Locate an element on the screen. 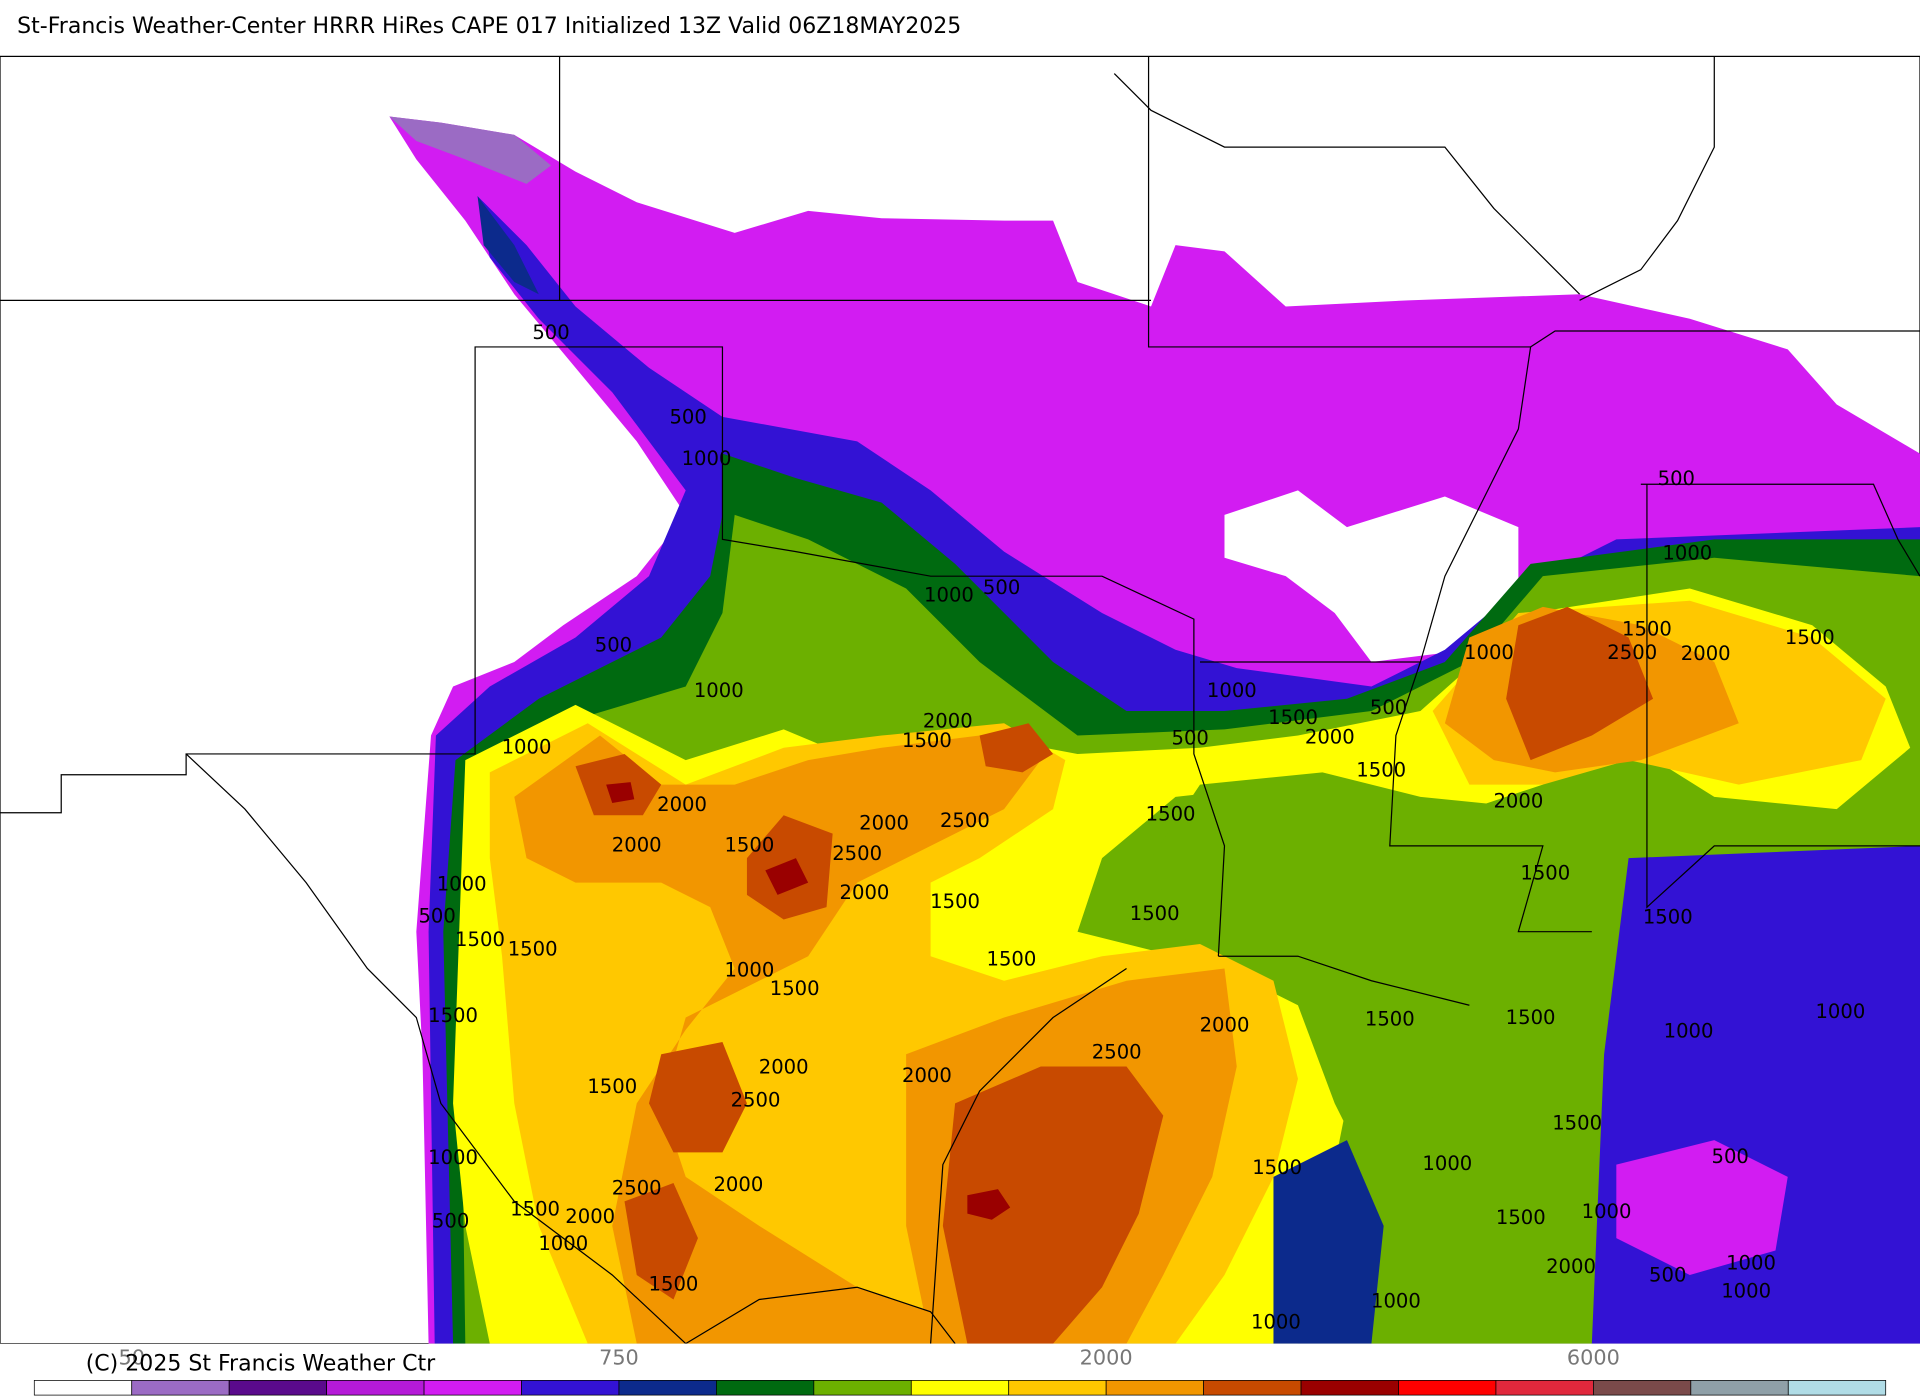 This screenshot has width=1920, height=1400. colorbar: 50 750 2000 6000 is located at coordinates (960, 1370).